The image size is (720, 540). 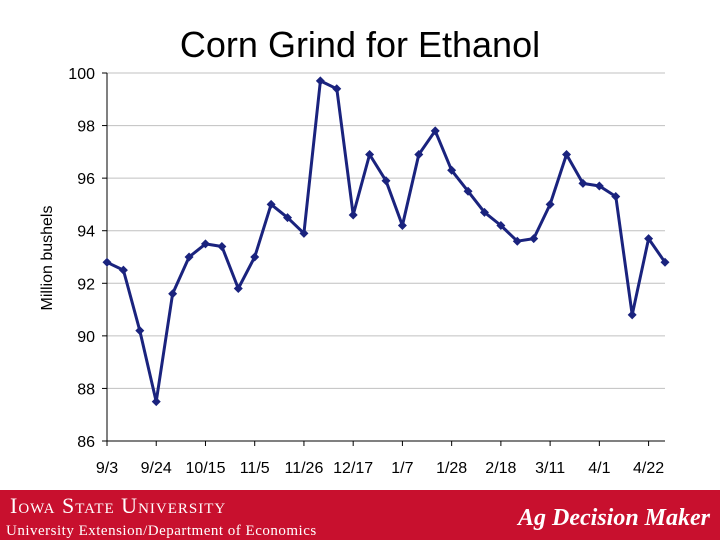 I want to click on x-tick-label: 3/11, so click(x=550, y=468).